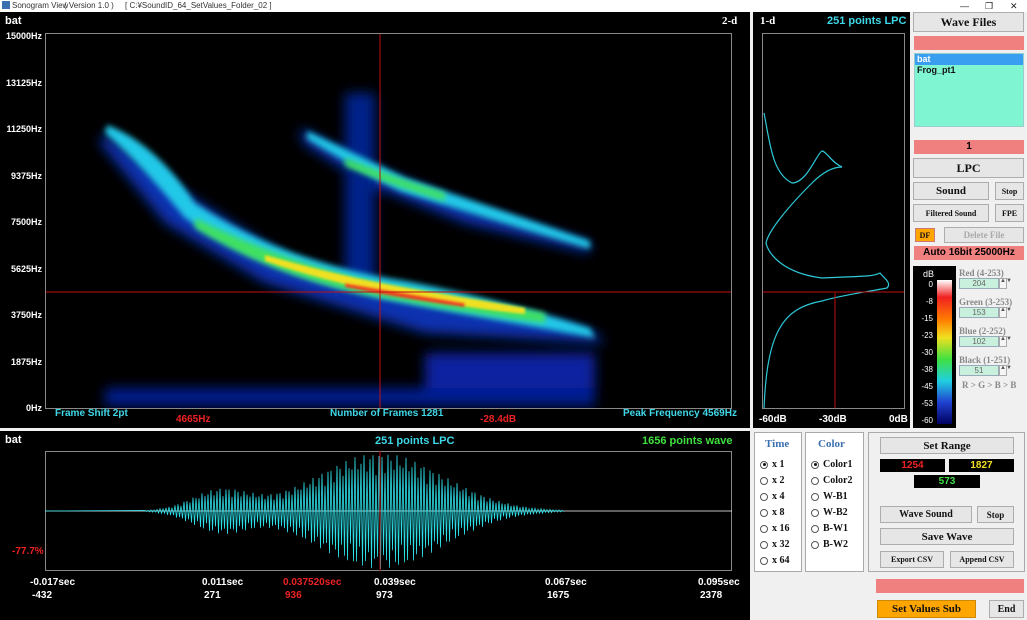 This screenshot has height=620, width=1027. I want to click on waveform-plot, so click(388, 511).